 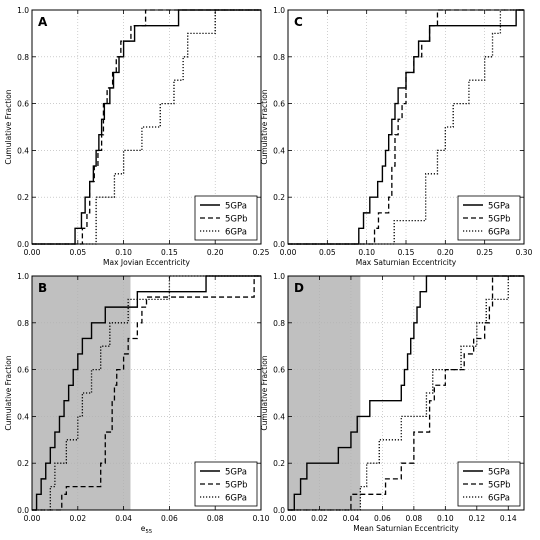 I want to click on x-tick-label: 0.30, so click(x=524, y=252).